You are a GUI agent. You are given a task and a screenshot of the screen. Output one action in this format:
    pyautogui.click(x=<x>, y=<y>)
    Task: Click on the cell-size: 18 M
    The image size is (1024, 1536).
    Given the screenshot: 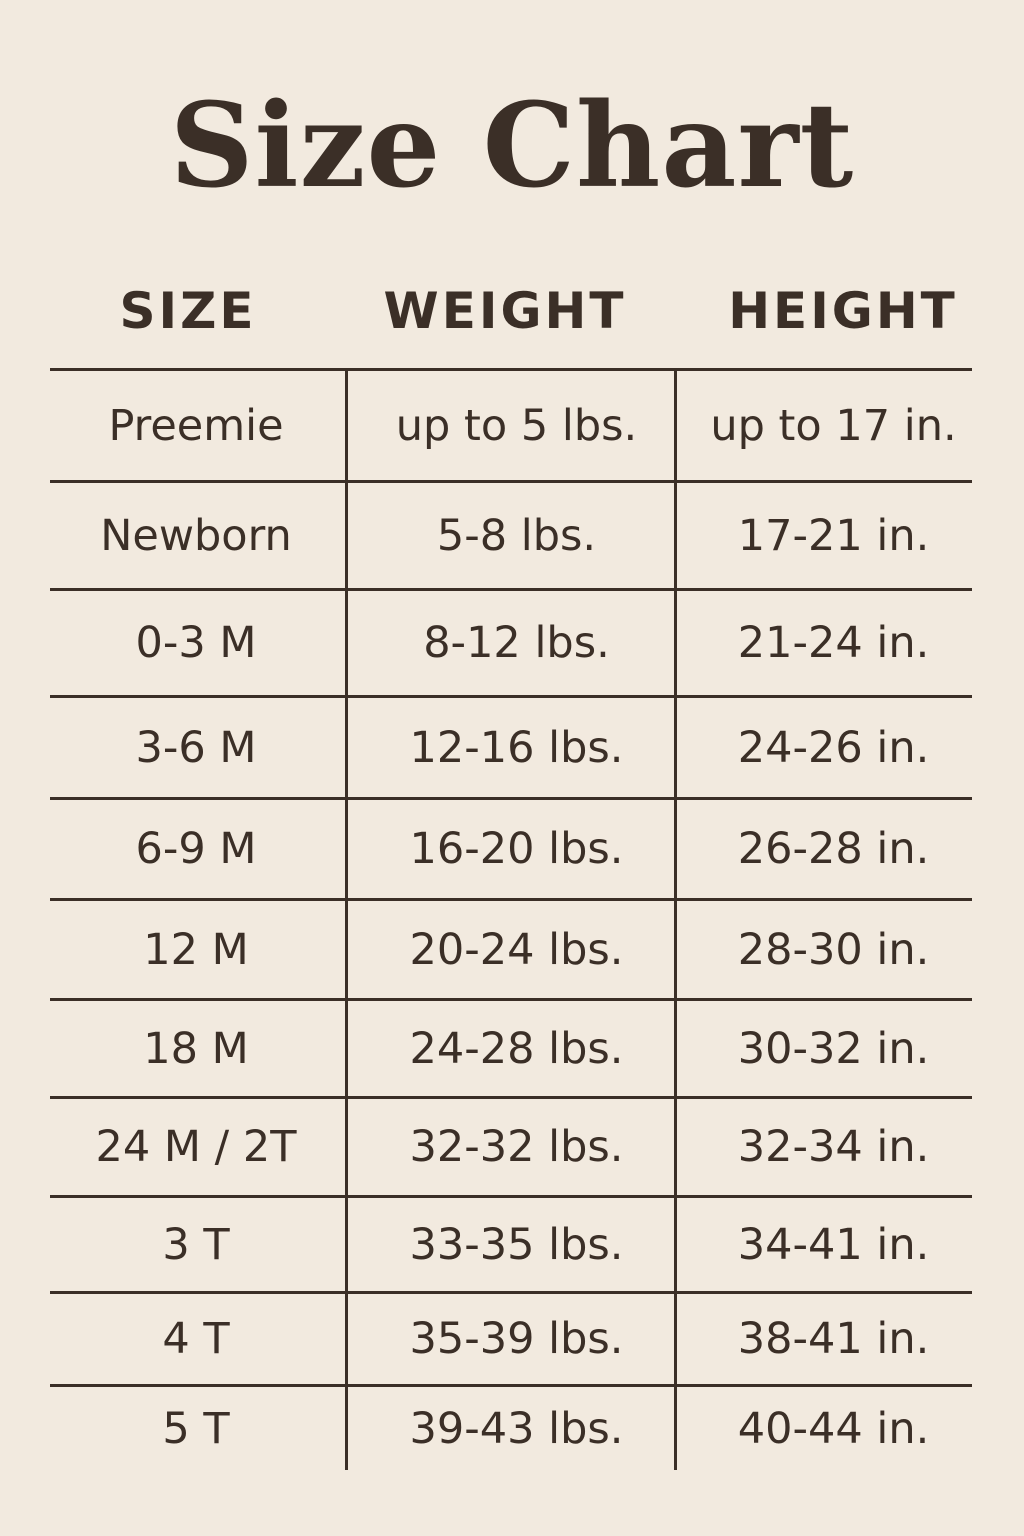 What is the action you would take?
    pyautogui.click(x=196, y=1048)
    